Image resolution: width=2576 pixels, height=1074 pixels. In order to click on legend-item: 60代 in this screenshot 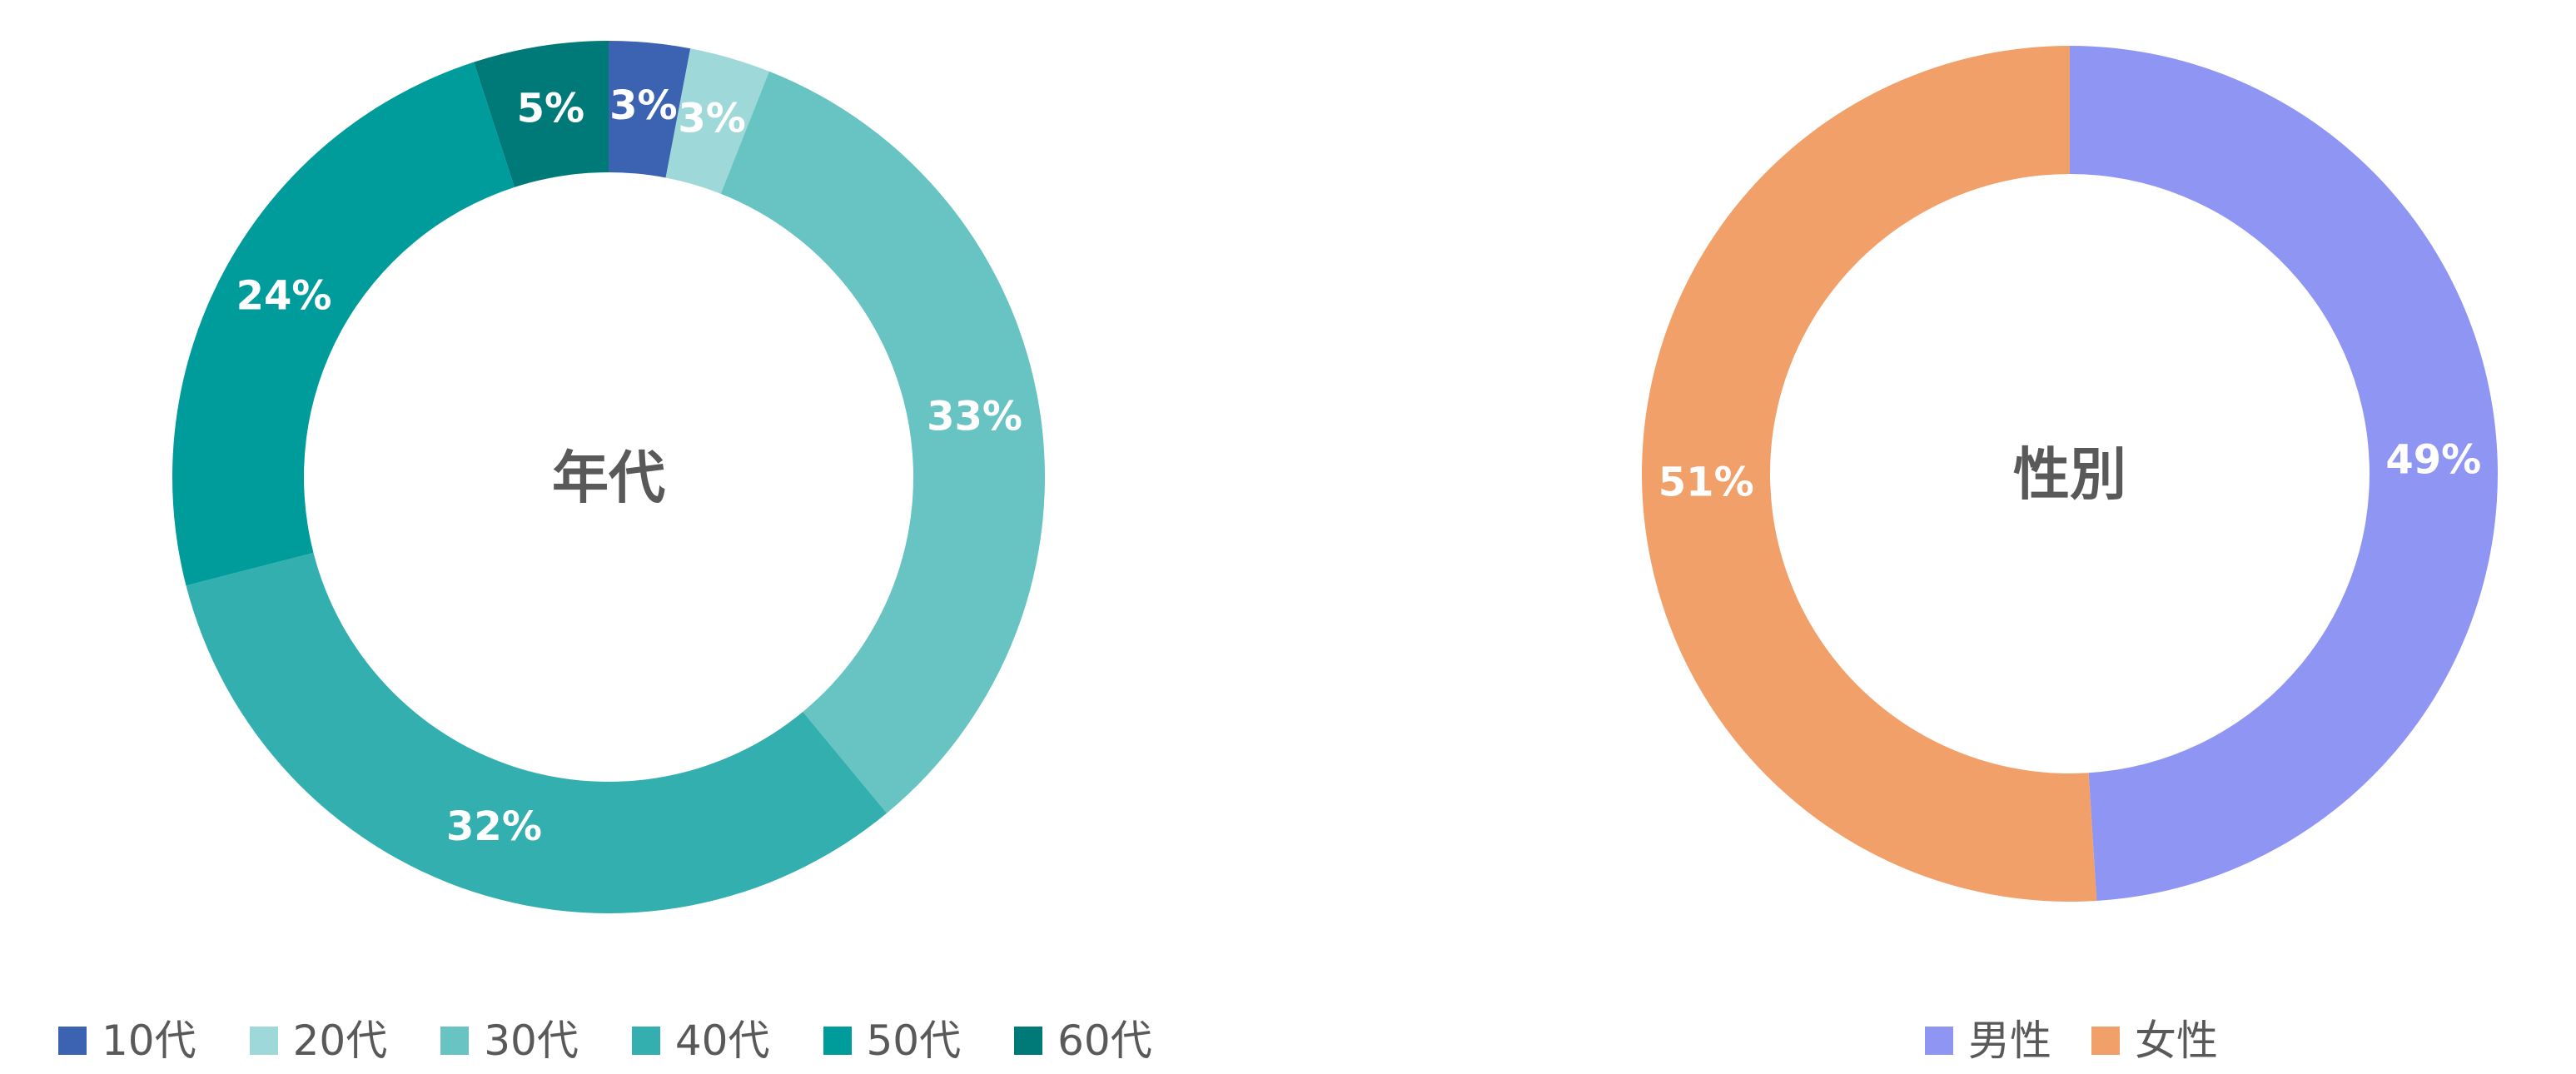, I will do `click(1083, 1041)`.